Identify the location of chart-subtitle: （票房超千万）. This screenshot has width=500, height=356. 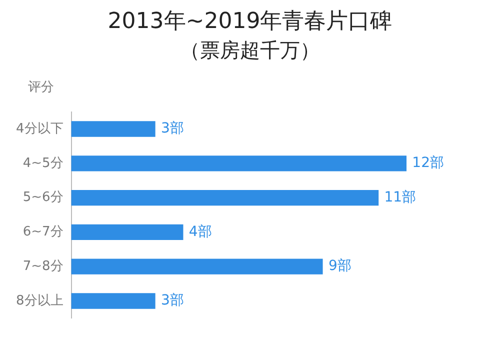
(250, 50).